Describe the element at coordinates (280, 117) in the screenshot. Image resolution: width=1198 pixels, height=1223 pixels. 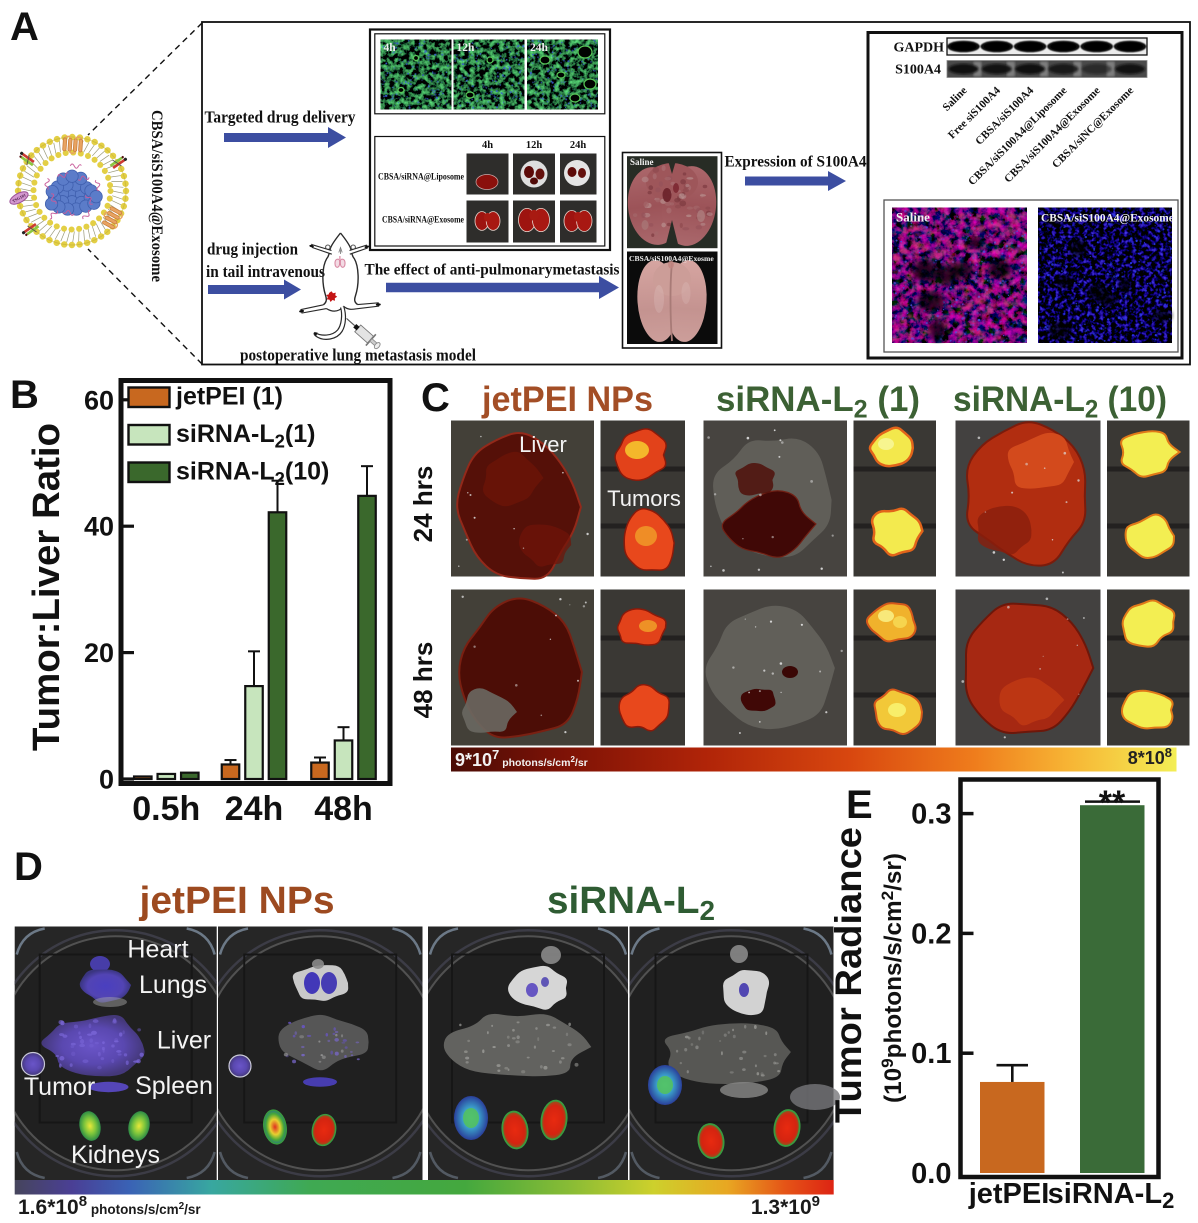
I see `svg-text: Targeted drug delivery` at that location.